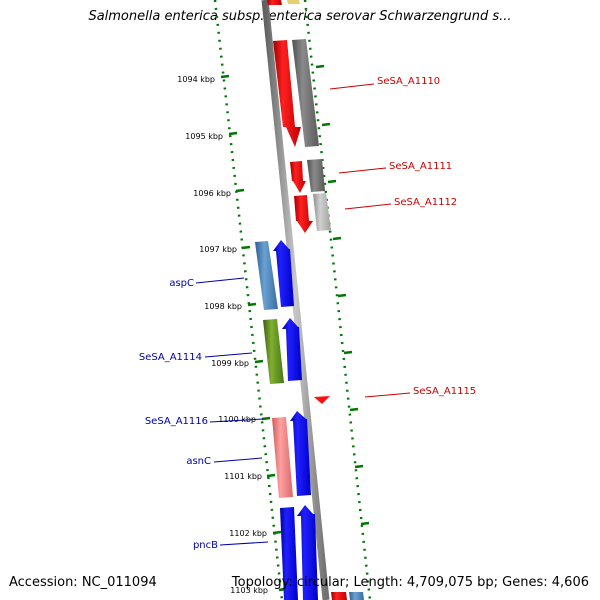  I want to click on gene-label-asnc: asnC, so click(198, 461).